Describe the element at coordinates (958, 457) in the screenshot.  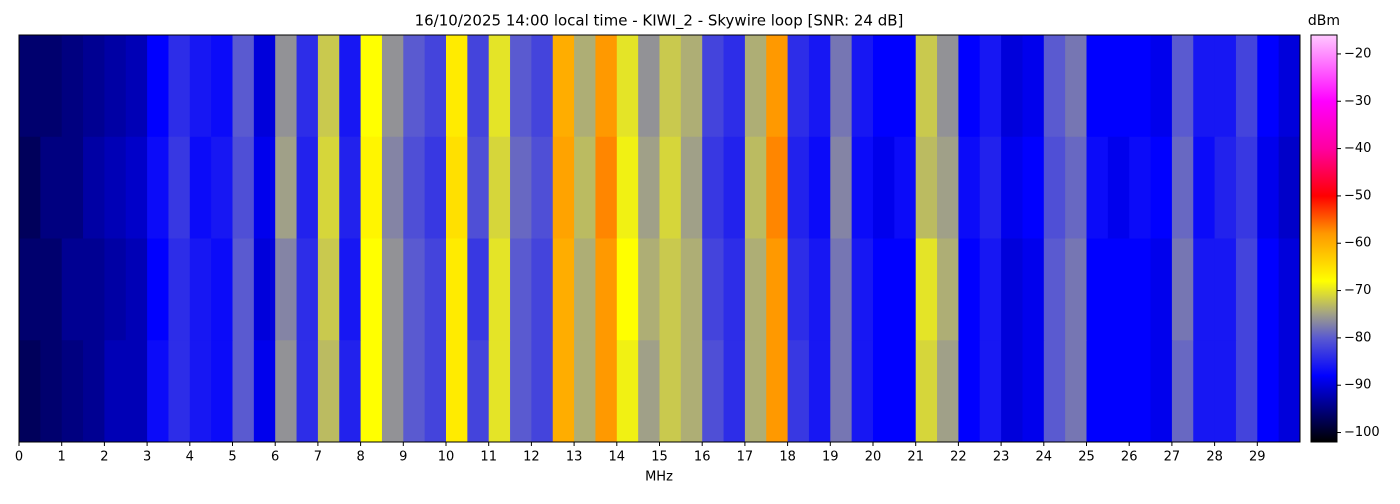
I see `x-tick-label: 22` at that location.